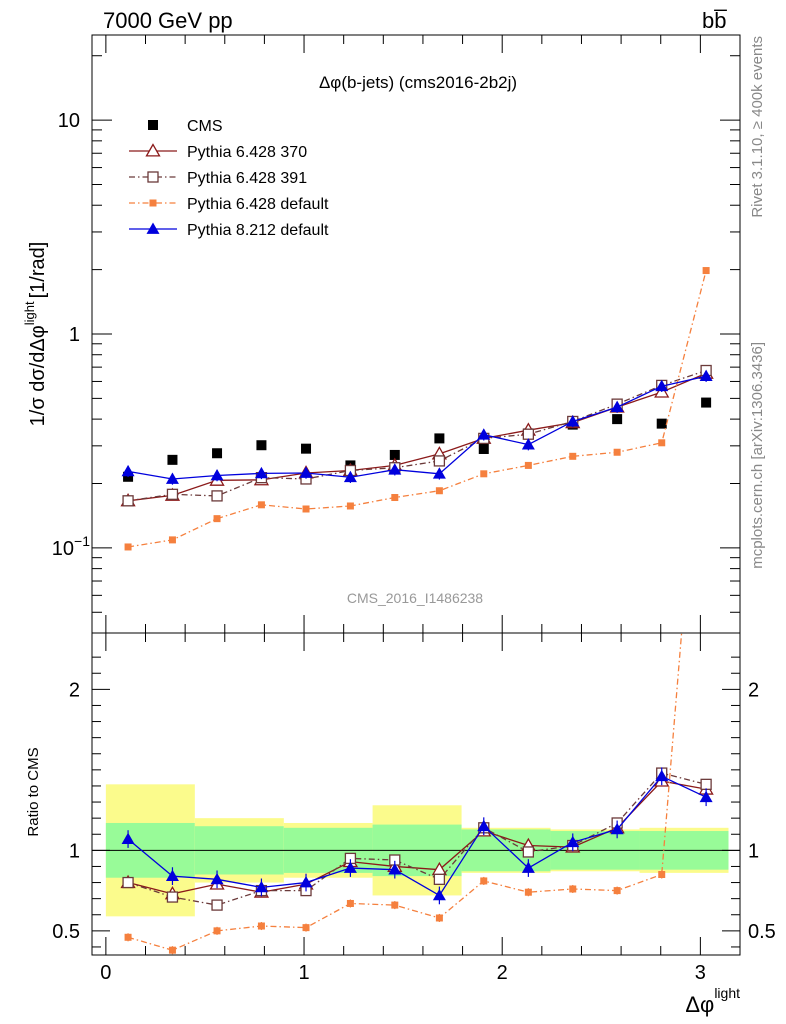 The image size is (786, 1024). What do you see at coordinates (712, 1001) in the screenshot?
I see `x-axis-label: Δφlight` at bounding box center [712, 1001].